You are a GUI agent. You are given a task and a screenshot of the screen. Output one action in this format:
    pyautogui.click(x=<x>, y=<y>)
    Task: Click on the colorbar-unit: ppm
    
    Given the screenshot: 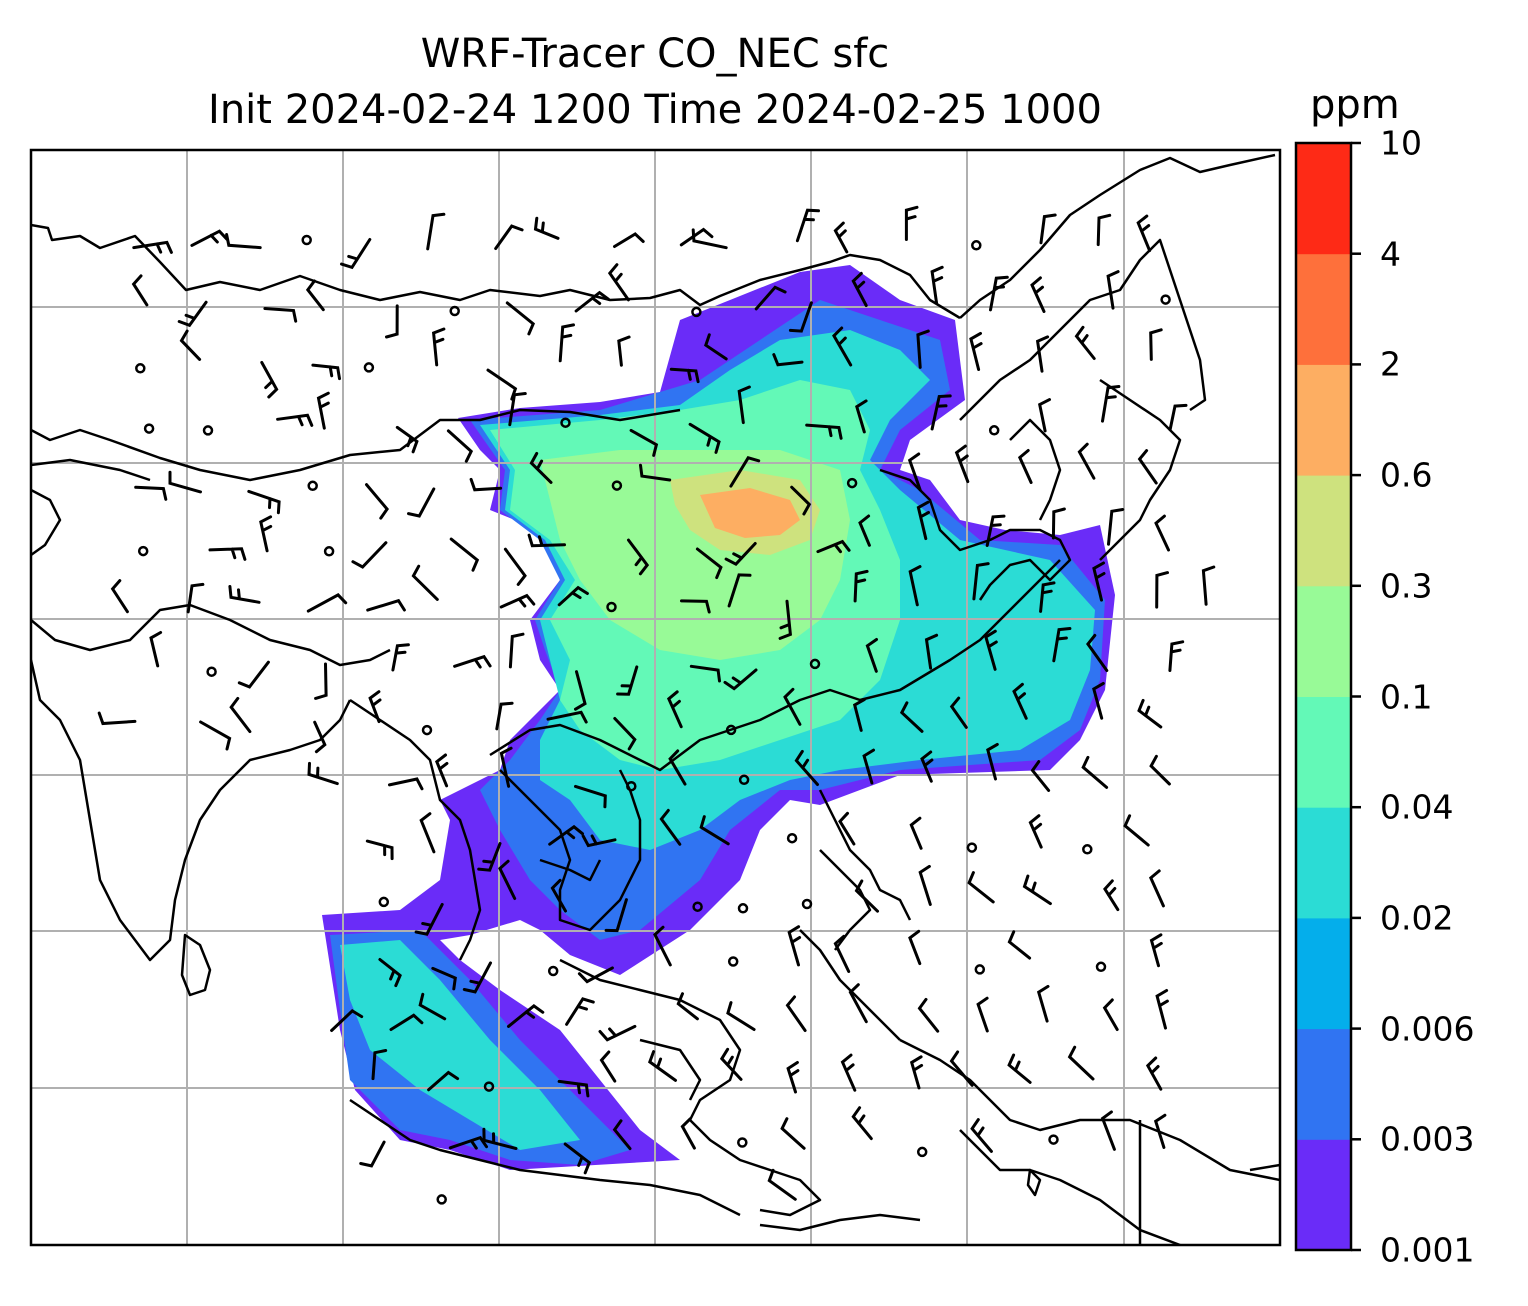 What is the action you would take?
    pyautogui.click(x=1355, y=105)
    